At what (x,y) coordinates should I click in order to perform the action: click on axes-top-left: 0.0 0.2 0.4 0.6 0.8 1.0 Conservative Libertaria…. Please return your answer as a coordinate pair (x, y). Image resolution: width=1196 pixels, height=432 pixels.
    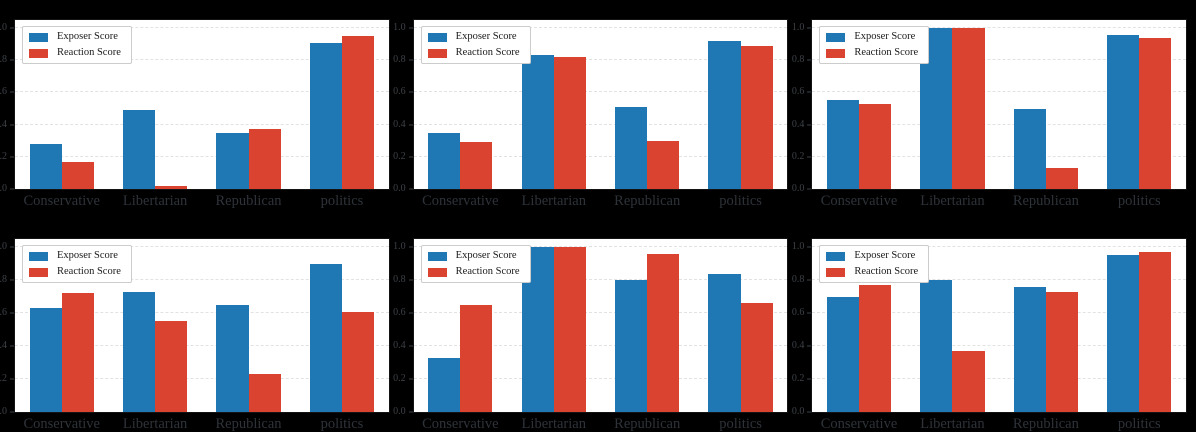
    Looking at the image, I should click on (195, 113).